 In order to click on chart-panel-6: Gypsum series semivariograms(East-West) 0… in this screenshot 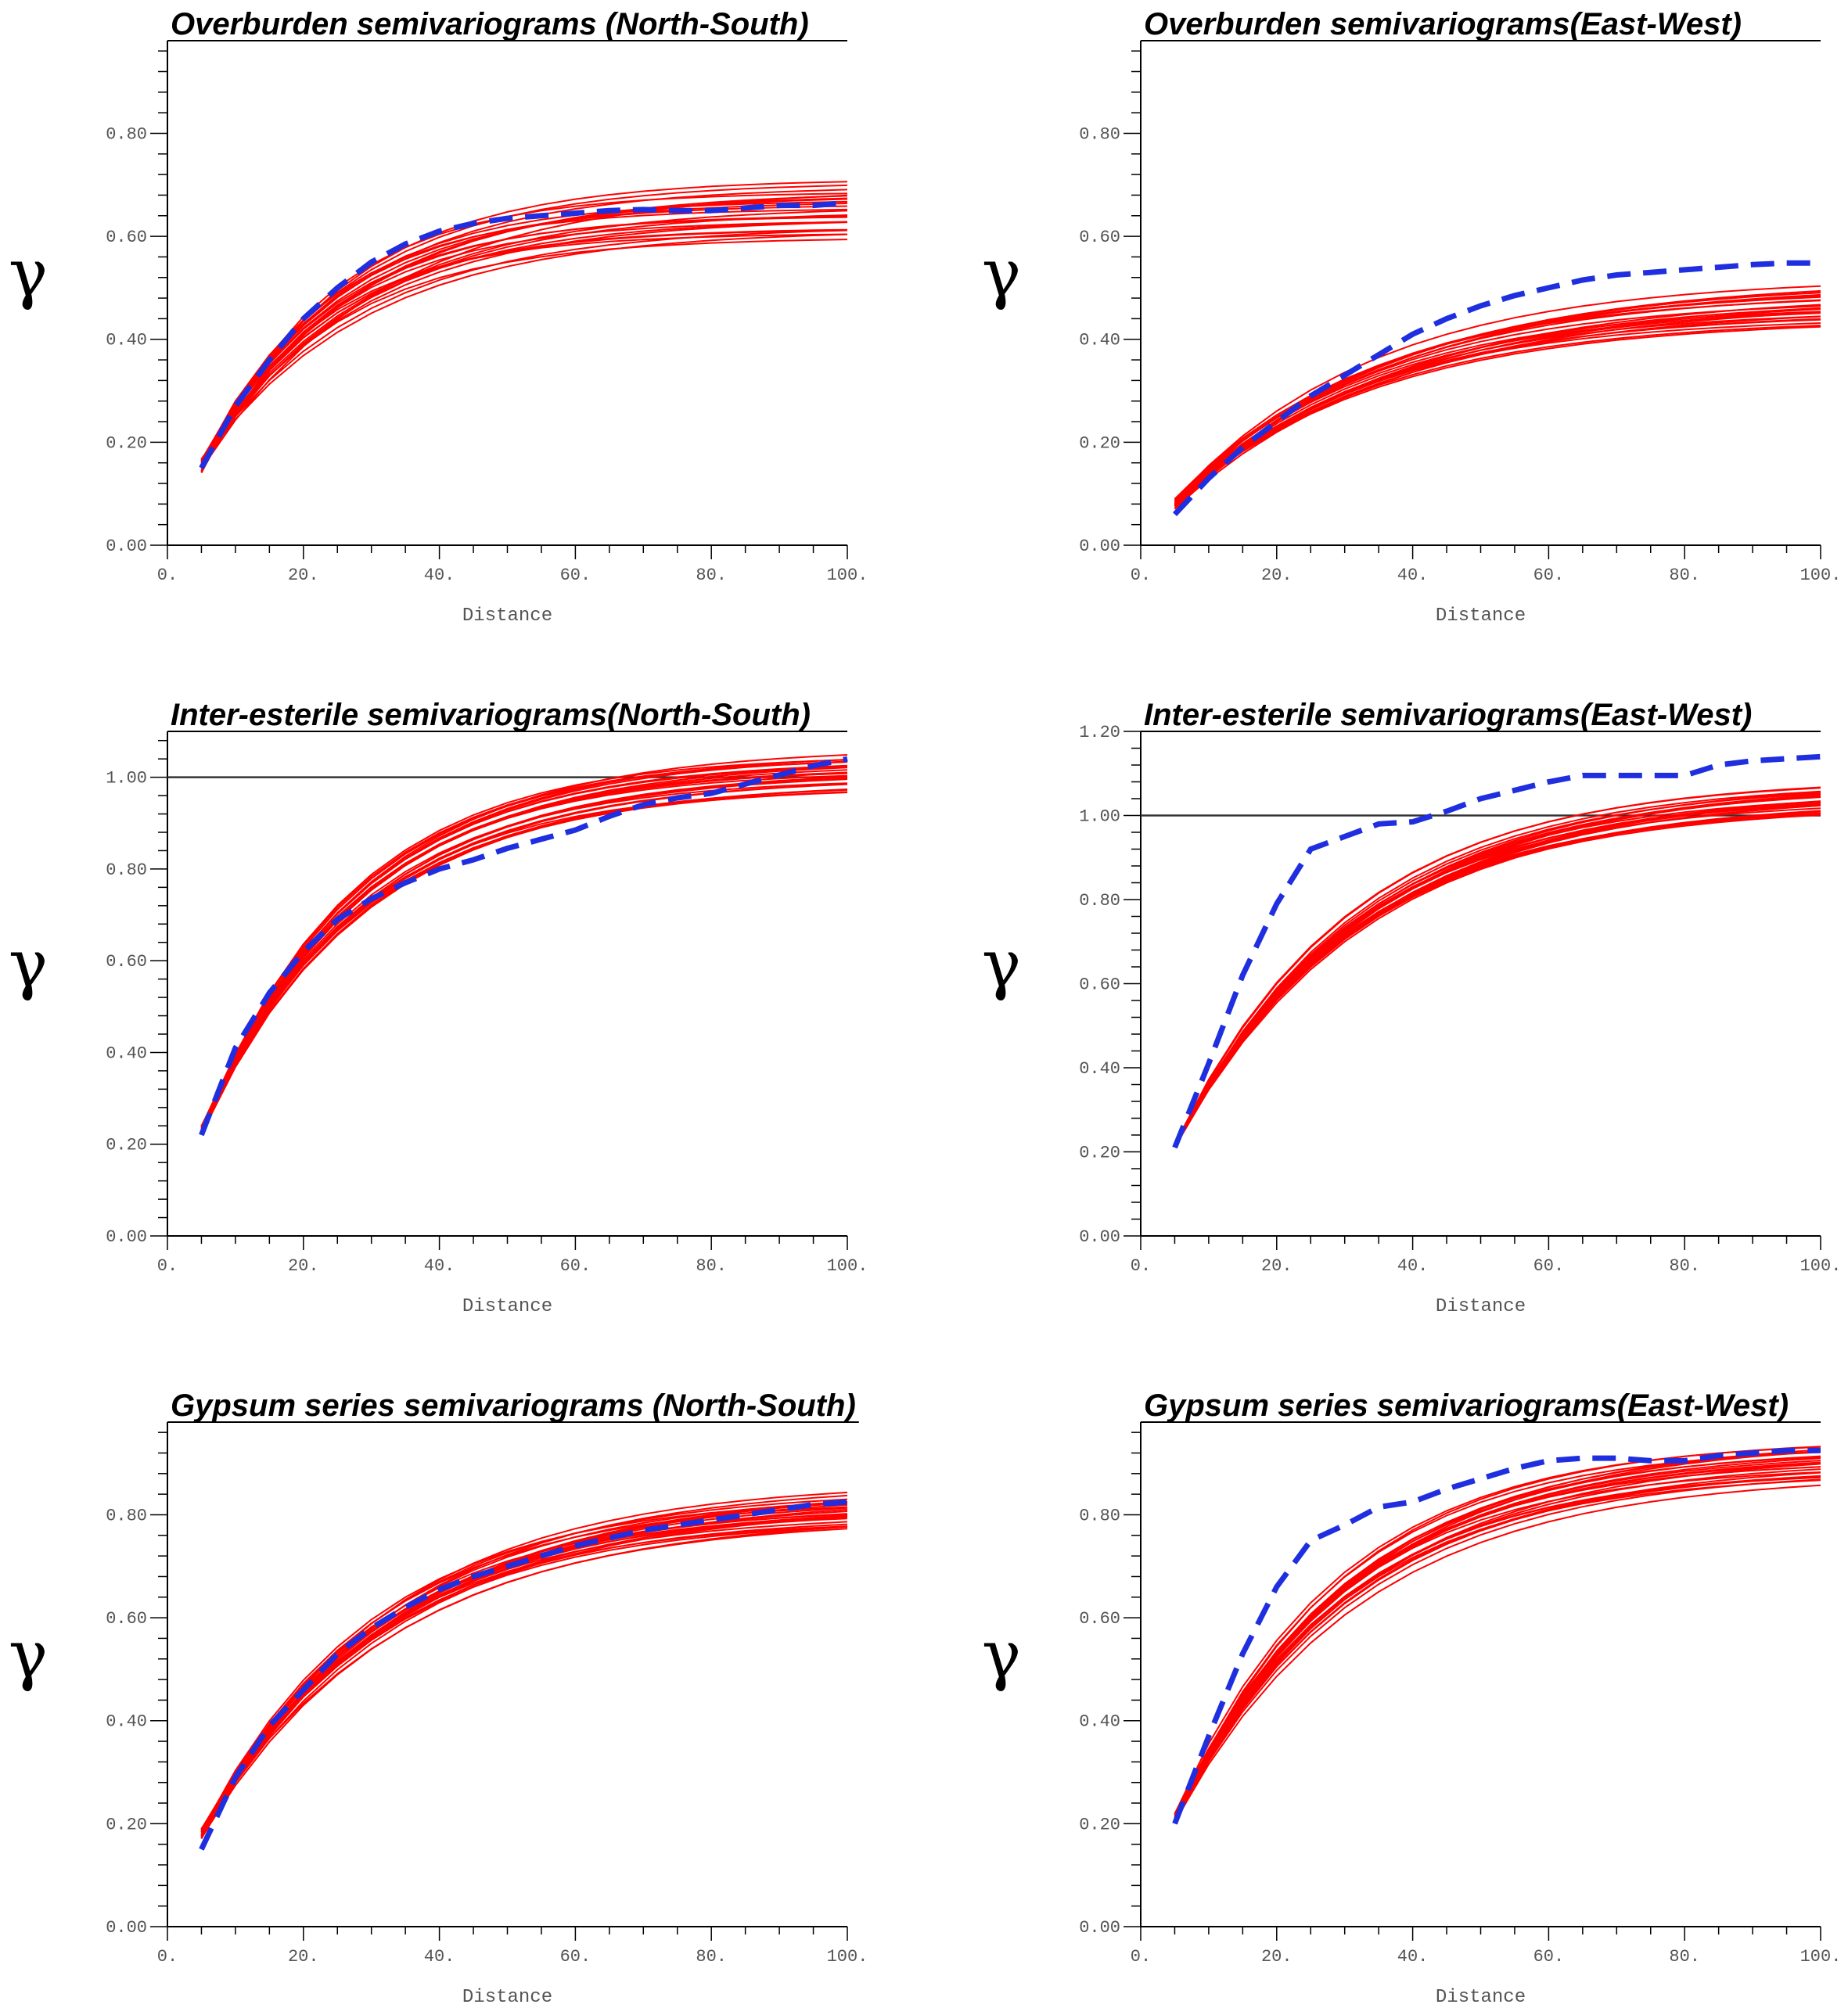, I will do `click(1412, 1698)`.